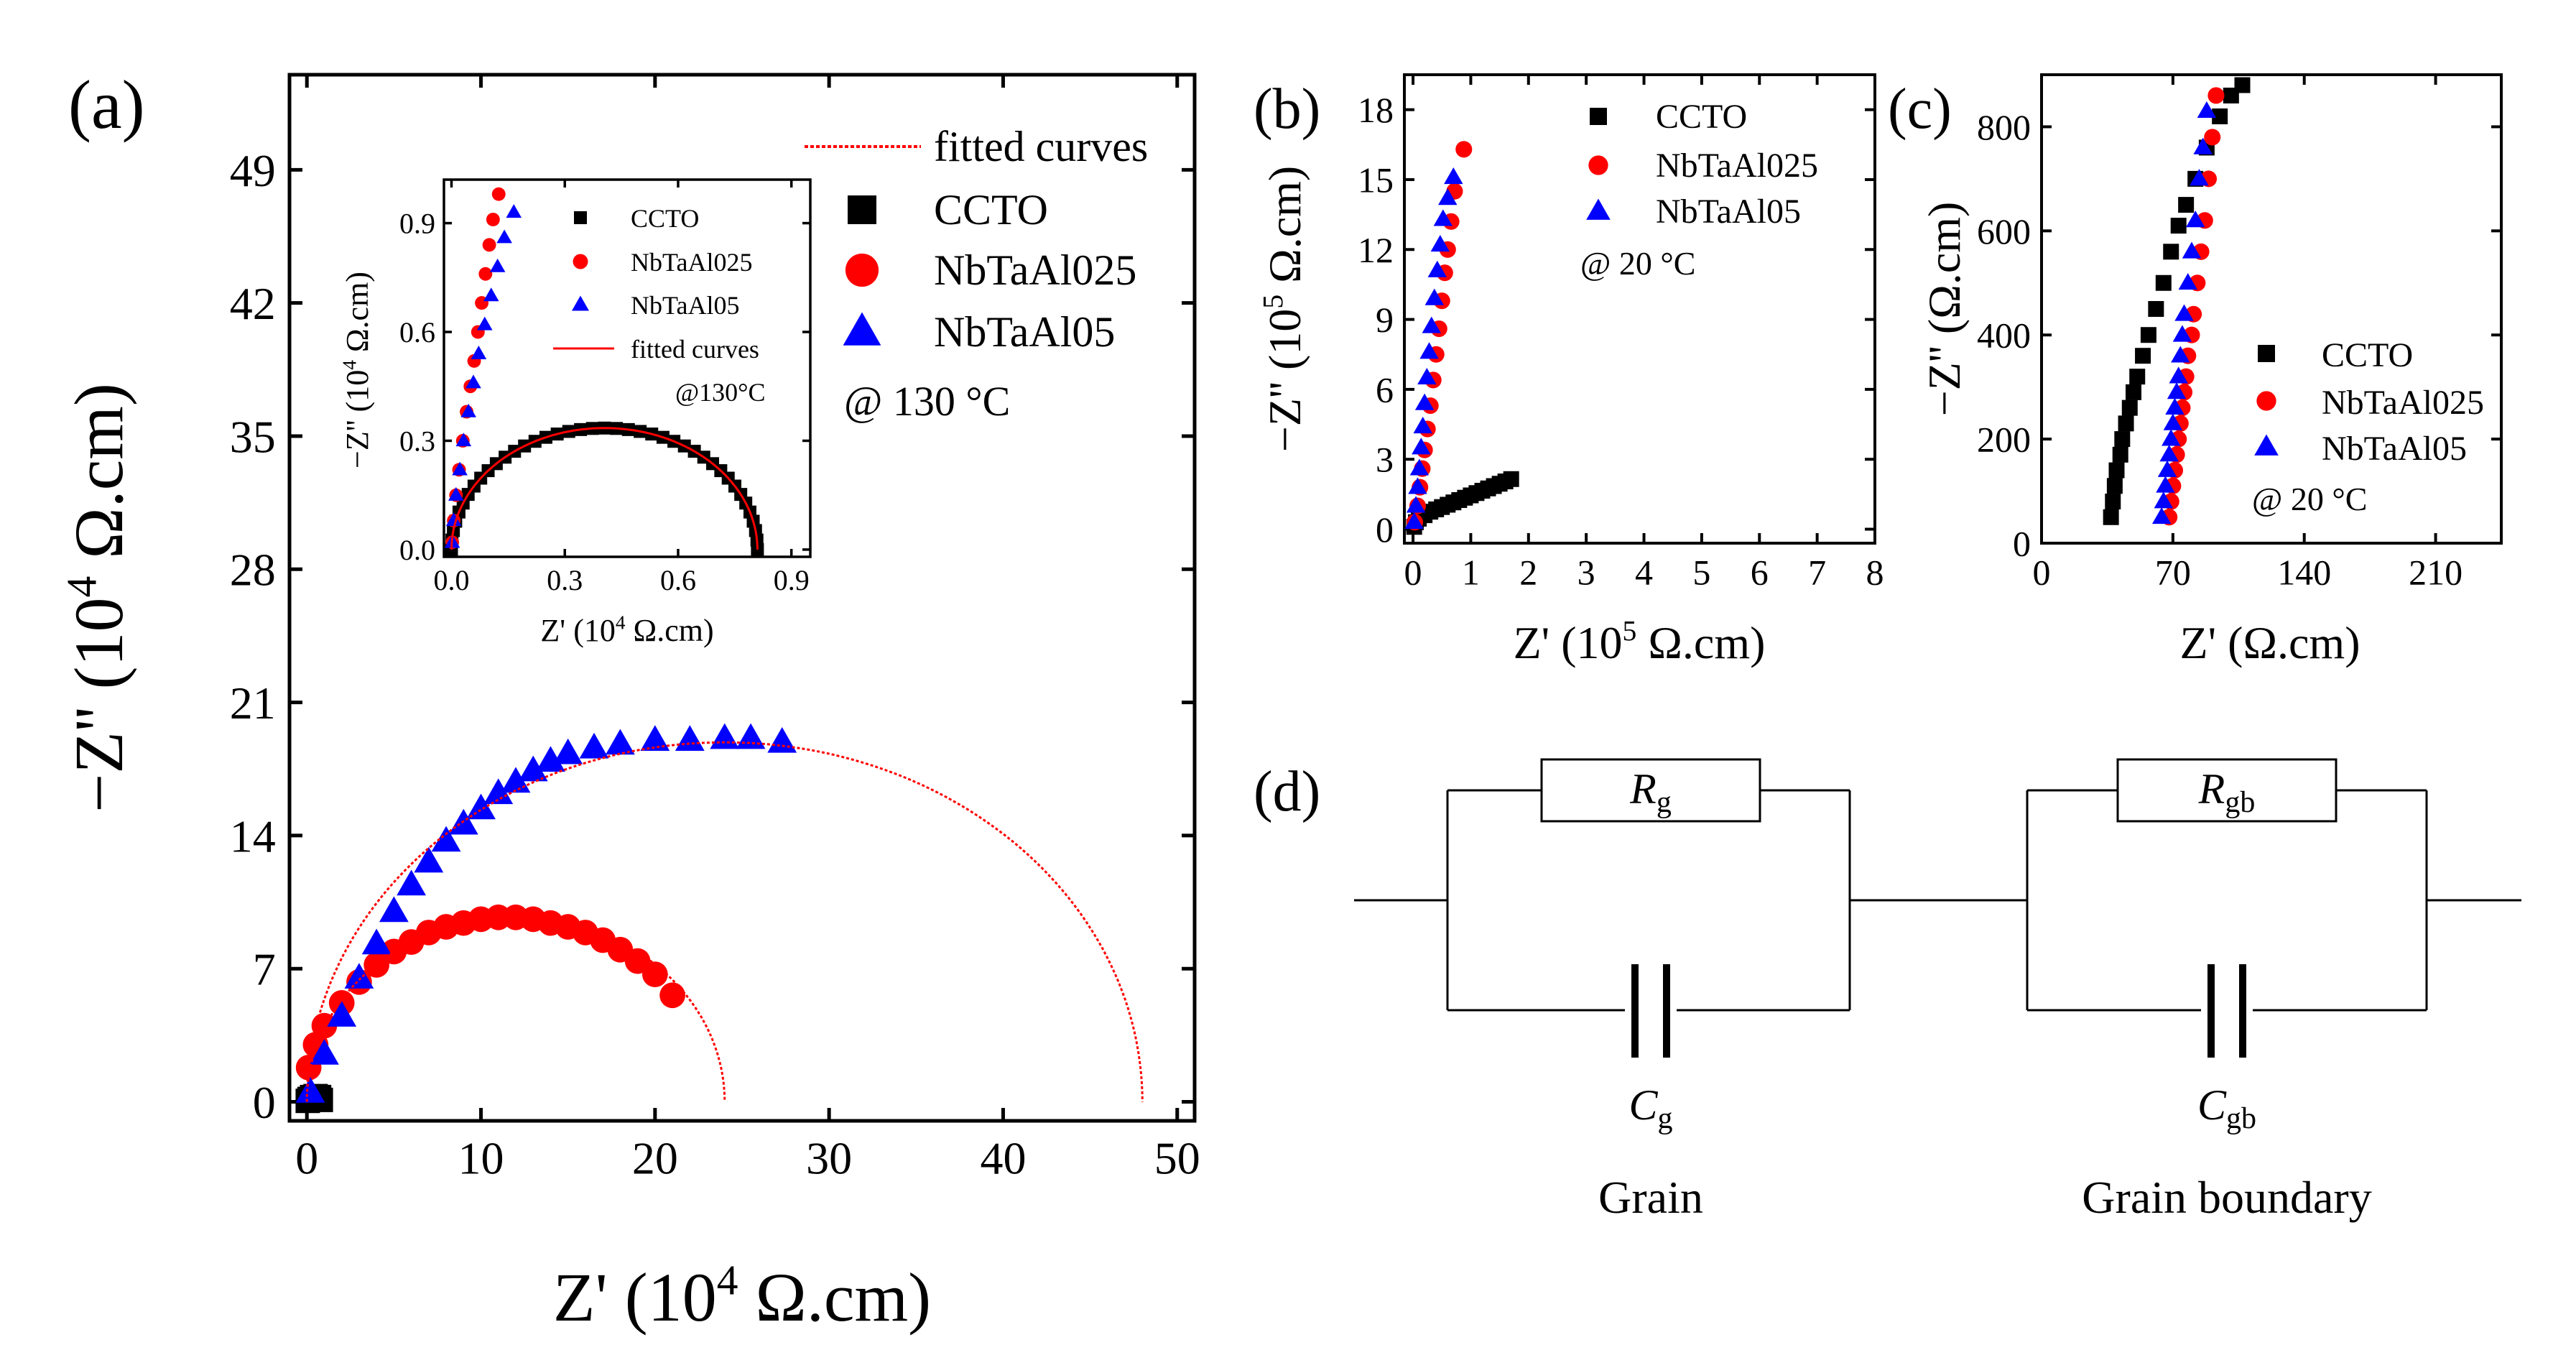  I want to click on panel-b-annotation: @ 20 °C, so click(1637, 263).